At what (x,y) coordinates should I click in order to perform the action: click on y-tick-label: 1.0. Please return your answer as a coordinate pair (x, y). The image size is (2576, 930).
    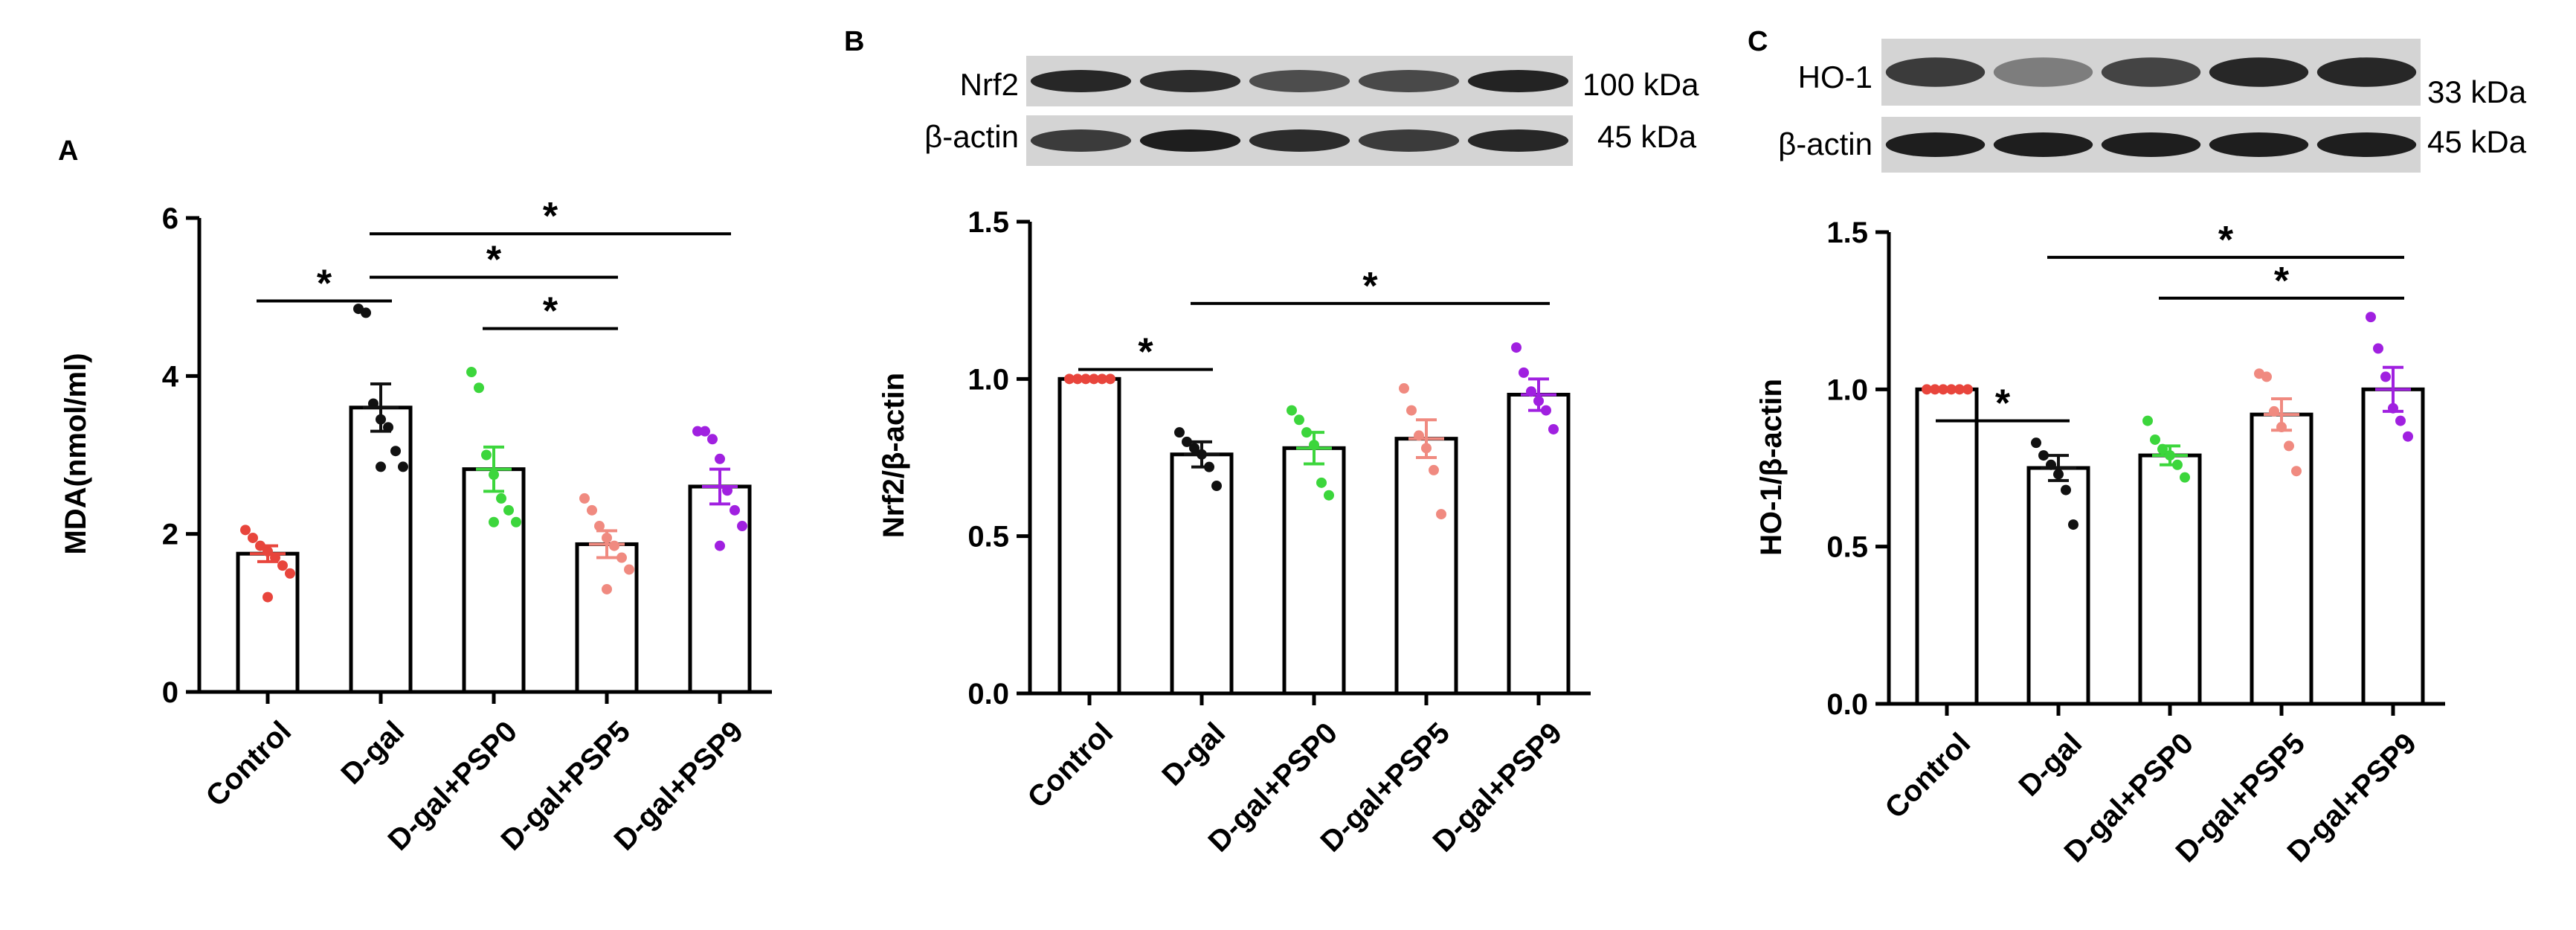
    Looking at the image, I should click on (988, 379).